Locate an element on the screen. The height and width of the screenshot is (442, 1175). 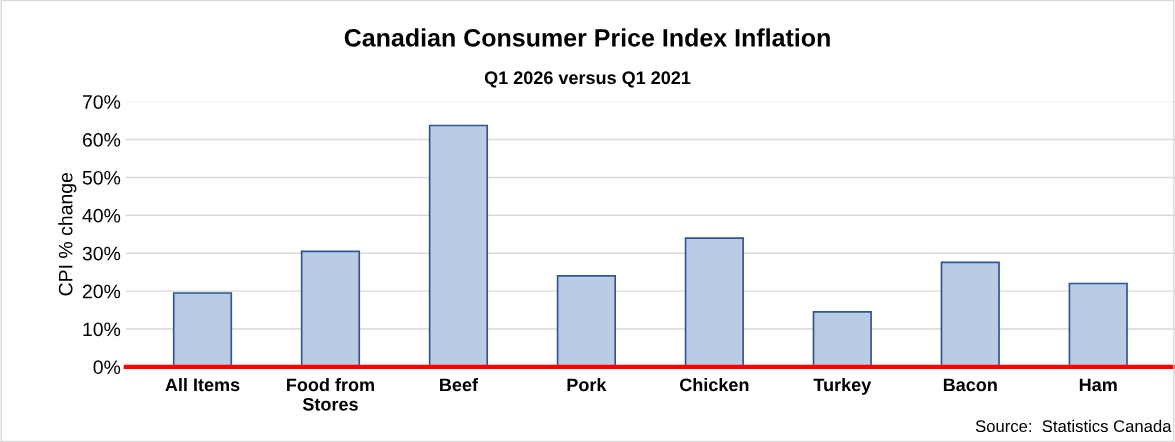
x-tick-label: Ham is located at coordinates (1098, 385).